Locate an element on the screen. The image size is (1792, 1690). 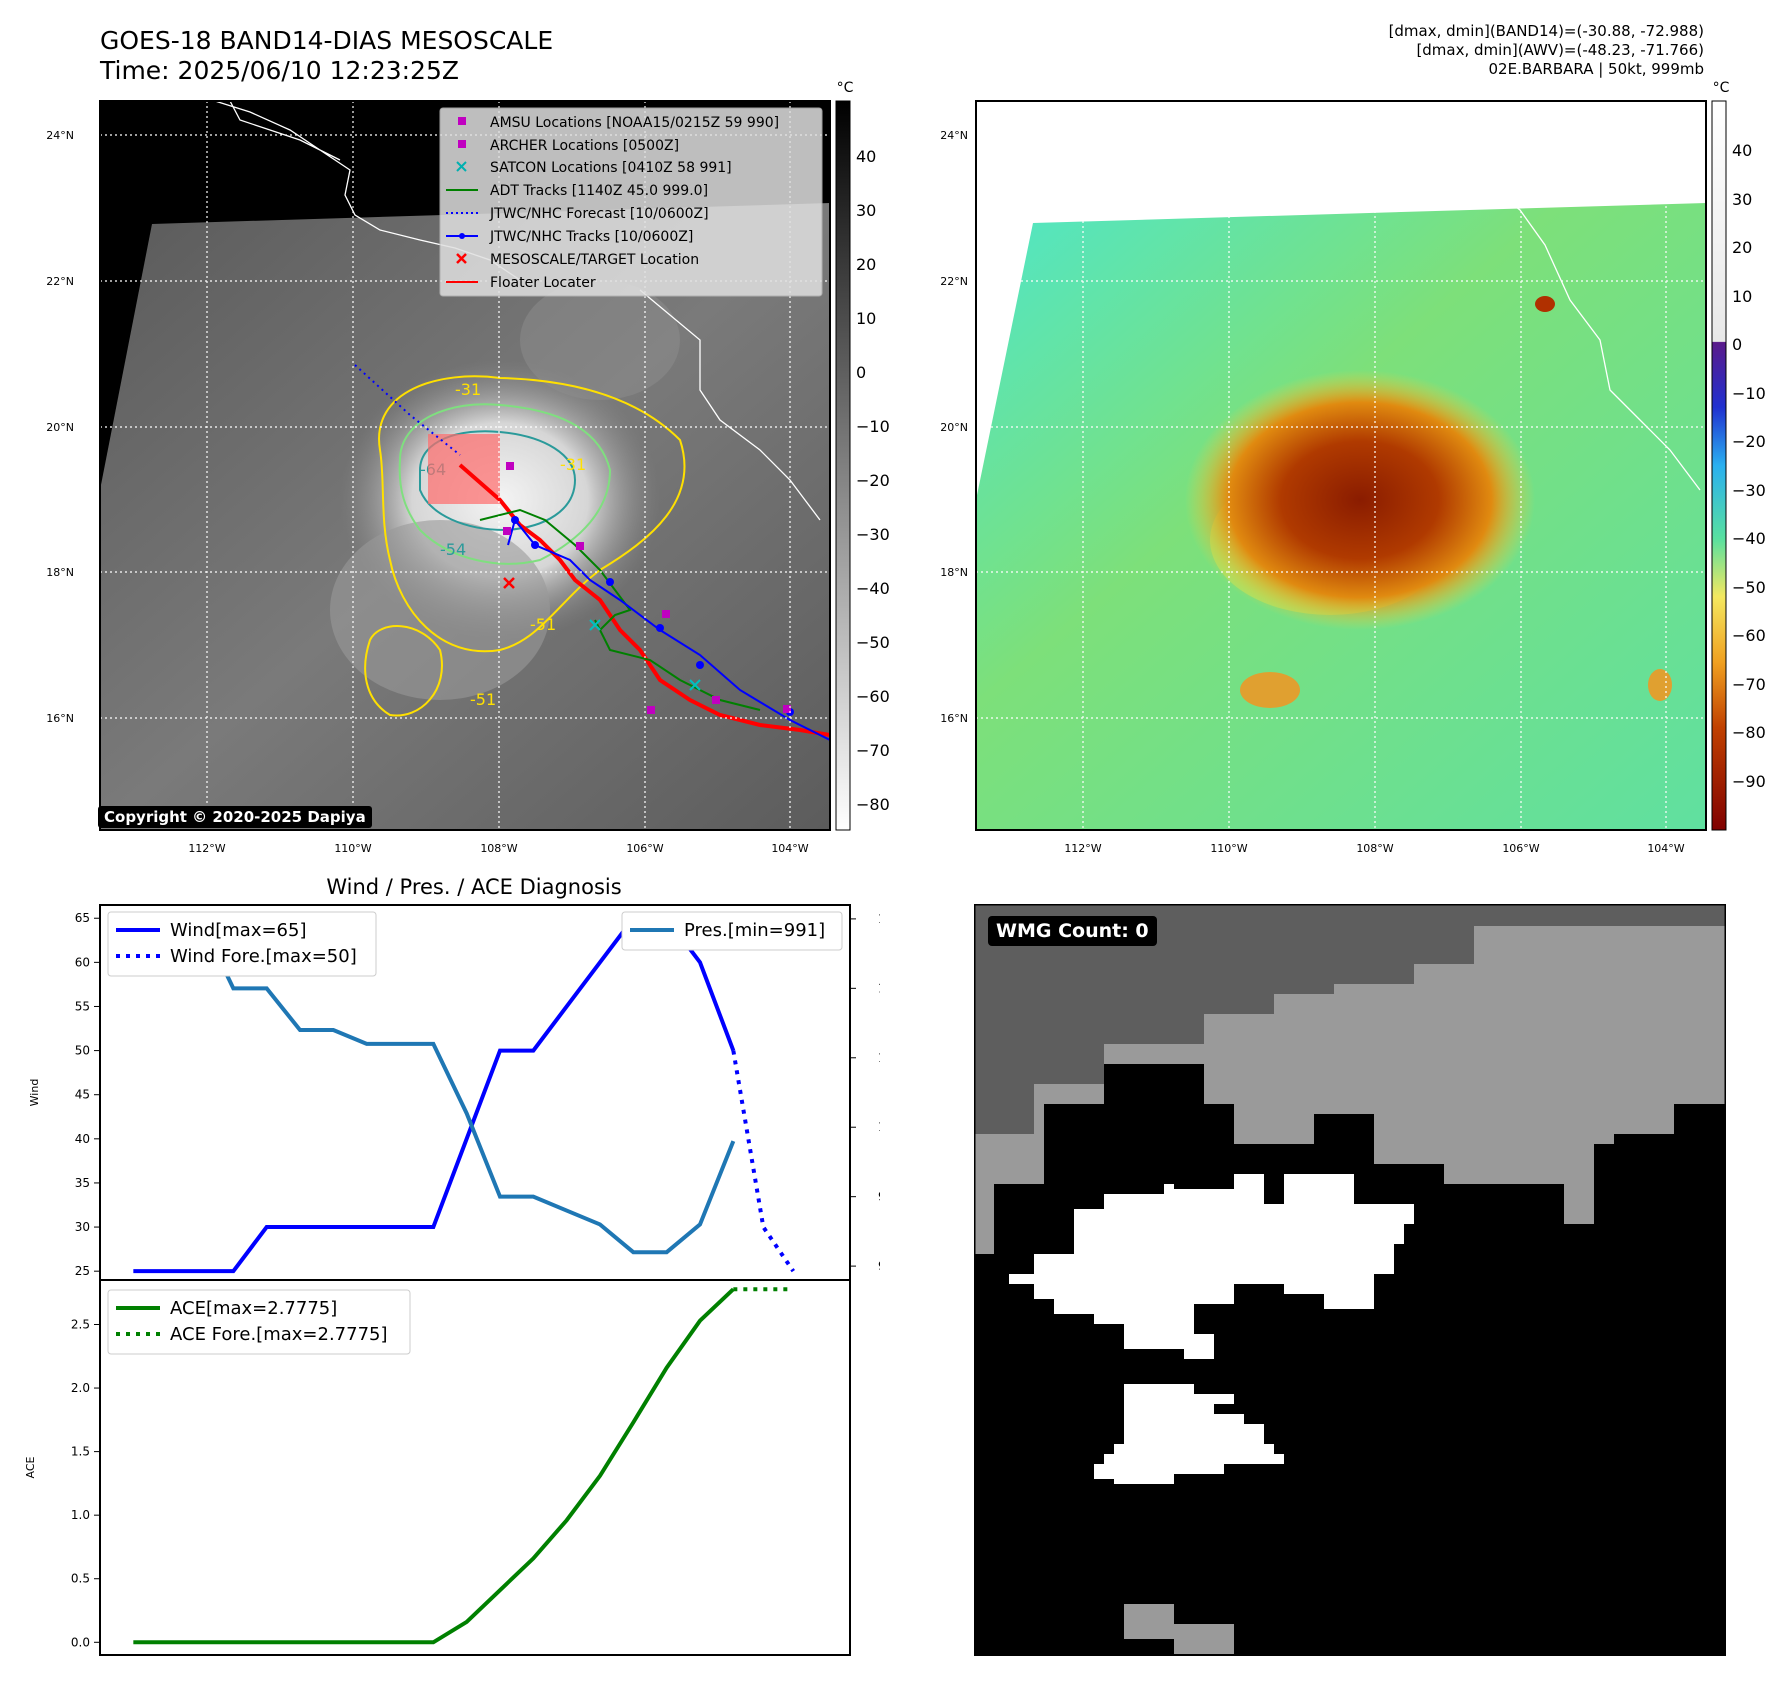
ace-legend-box is located at coordinates (259, 1322).